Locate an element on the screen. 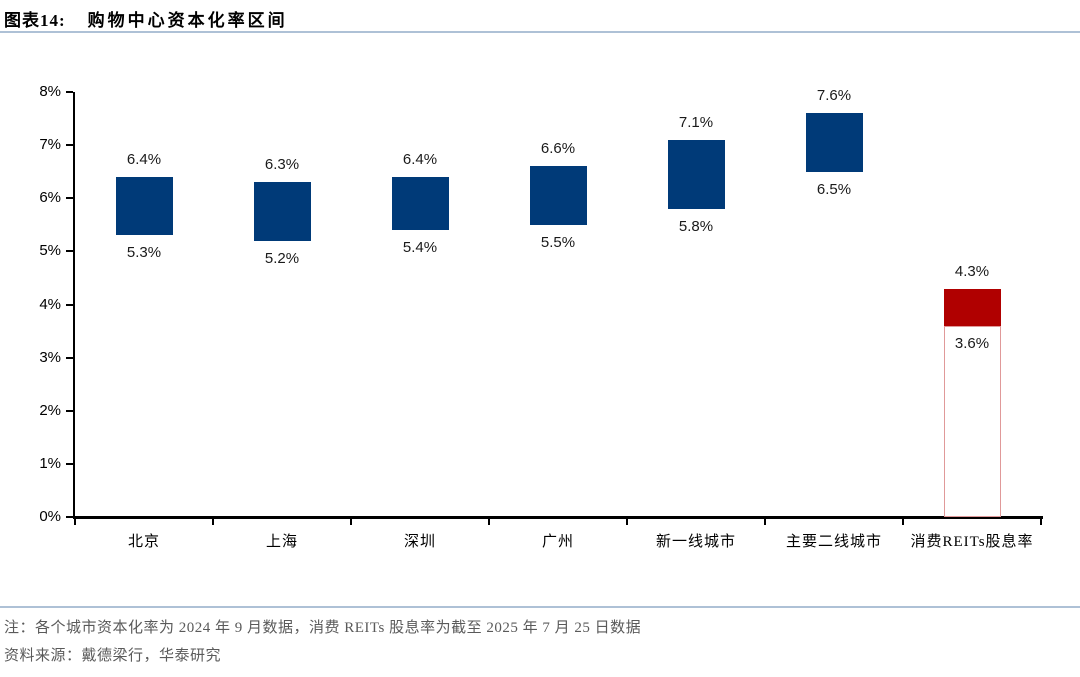 The height and width of the screenshot is (677, 1080). x-category-label-6: 消费REITs股息率 is located at coordinates (972, 542).